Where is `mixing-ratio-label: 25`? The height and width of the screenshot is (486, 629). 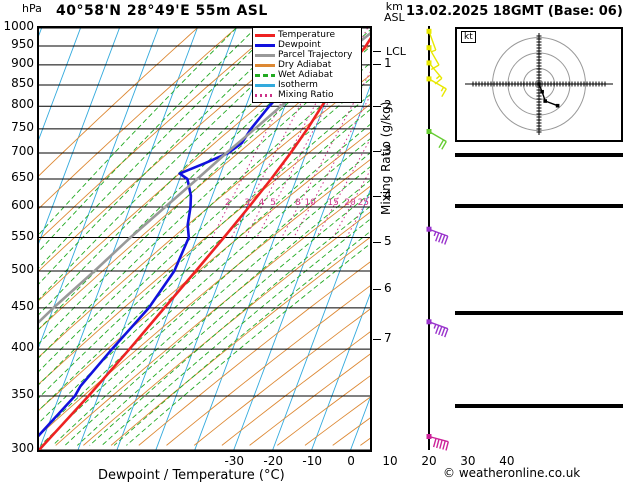
mixing-ratio-label: 25 is located at coordinates (363, 203).